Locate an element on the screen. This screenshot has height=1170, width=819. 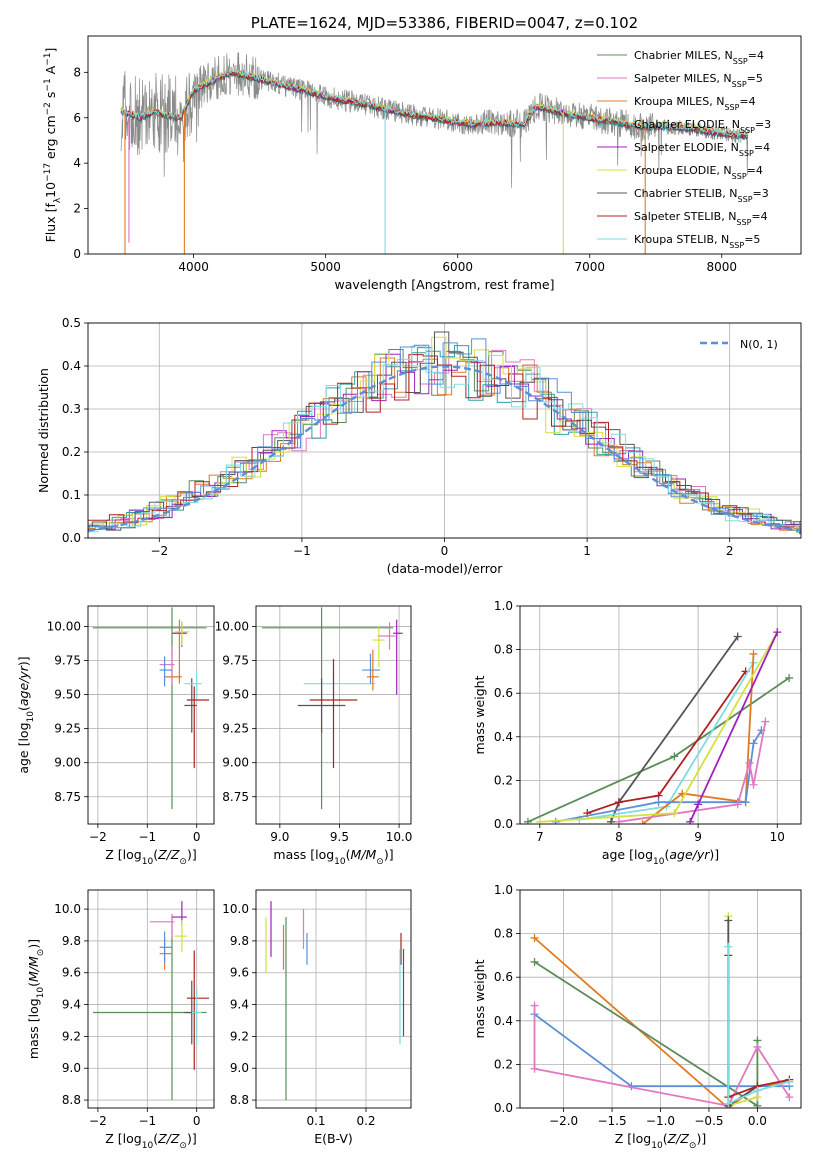
legend-entry: Salpeter STELIB, NSSP=4 is located at coordinates (701, 218).